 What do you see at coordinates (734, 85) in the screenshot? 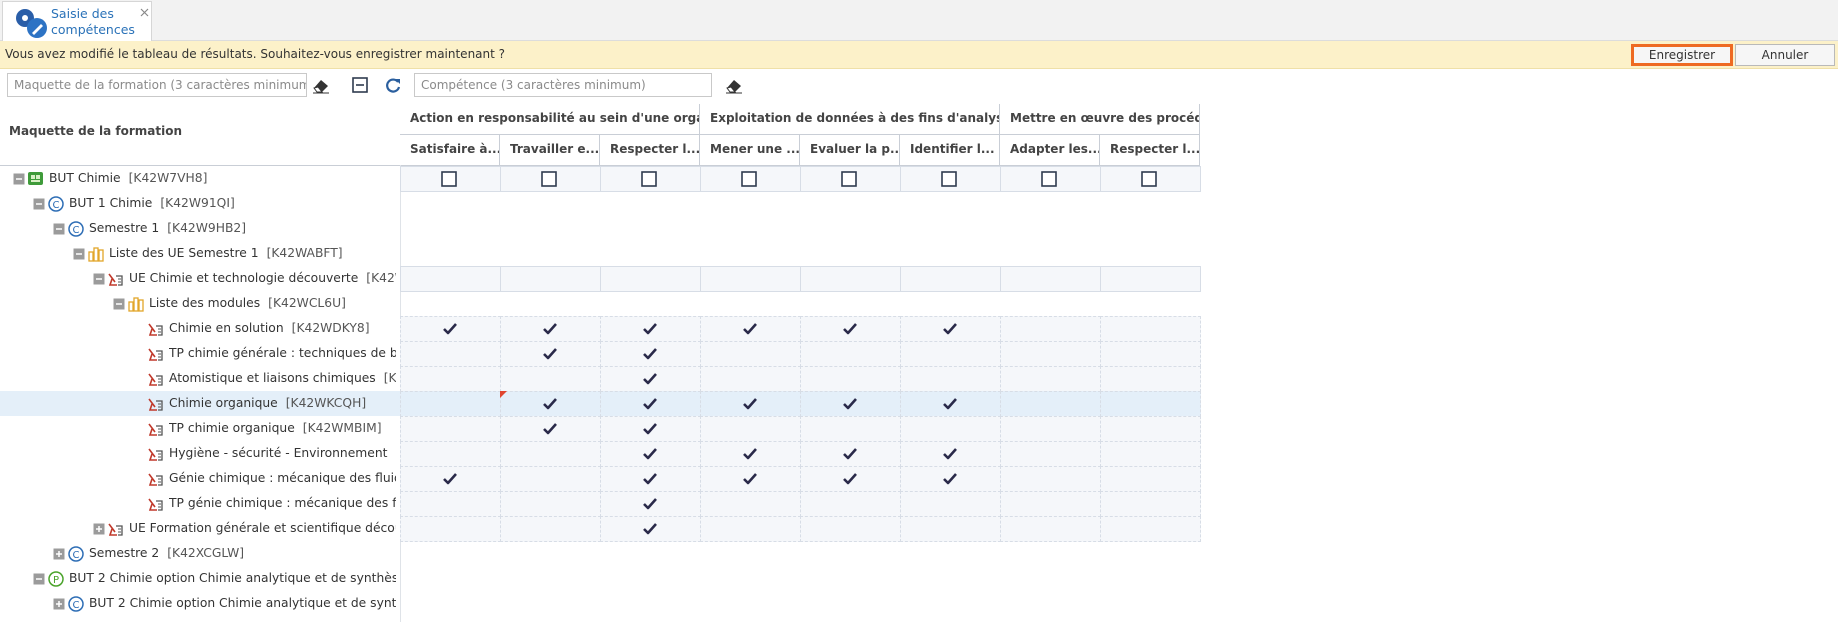
I see `clear-competence` at bounding box center [734, 85].